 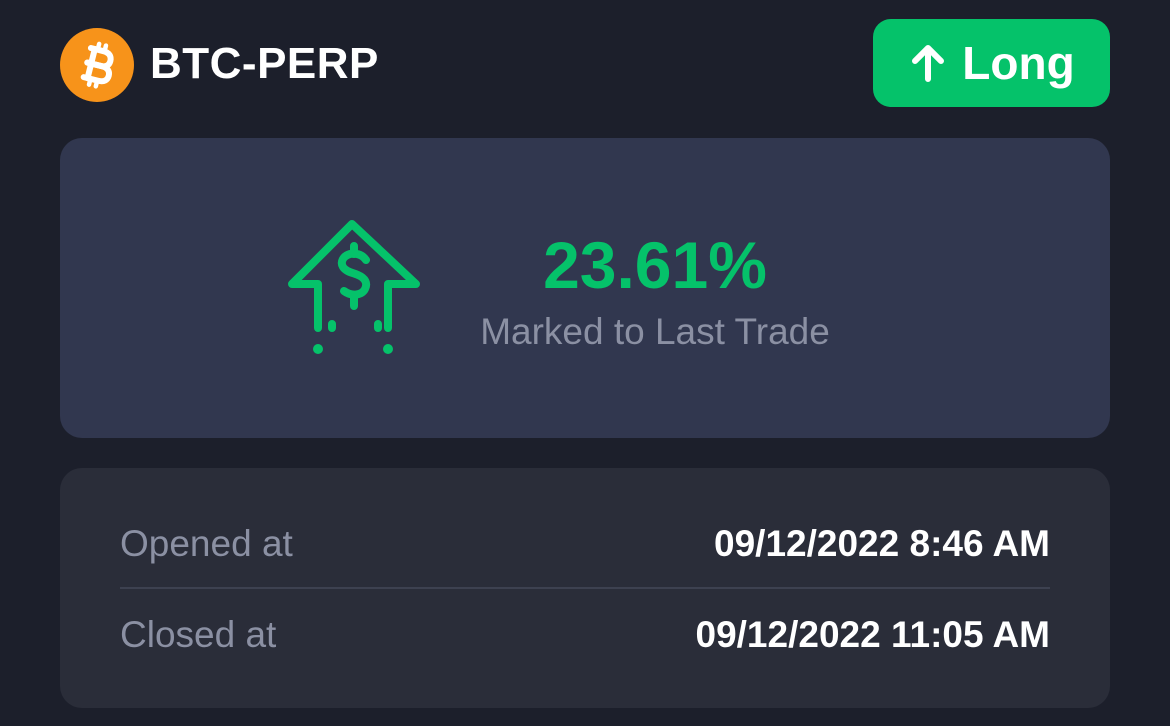 I want to click on closed-at-row: Closed at 09/12/2022 11:05 AM, so click(x=585, y=635).